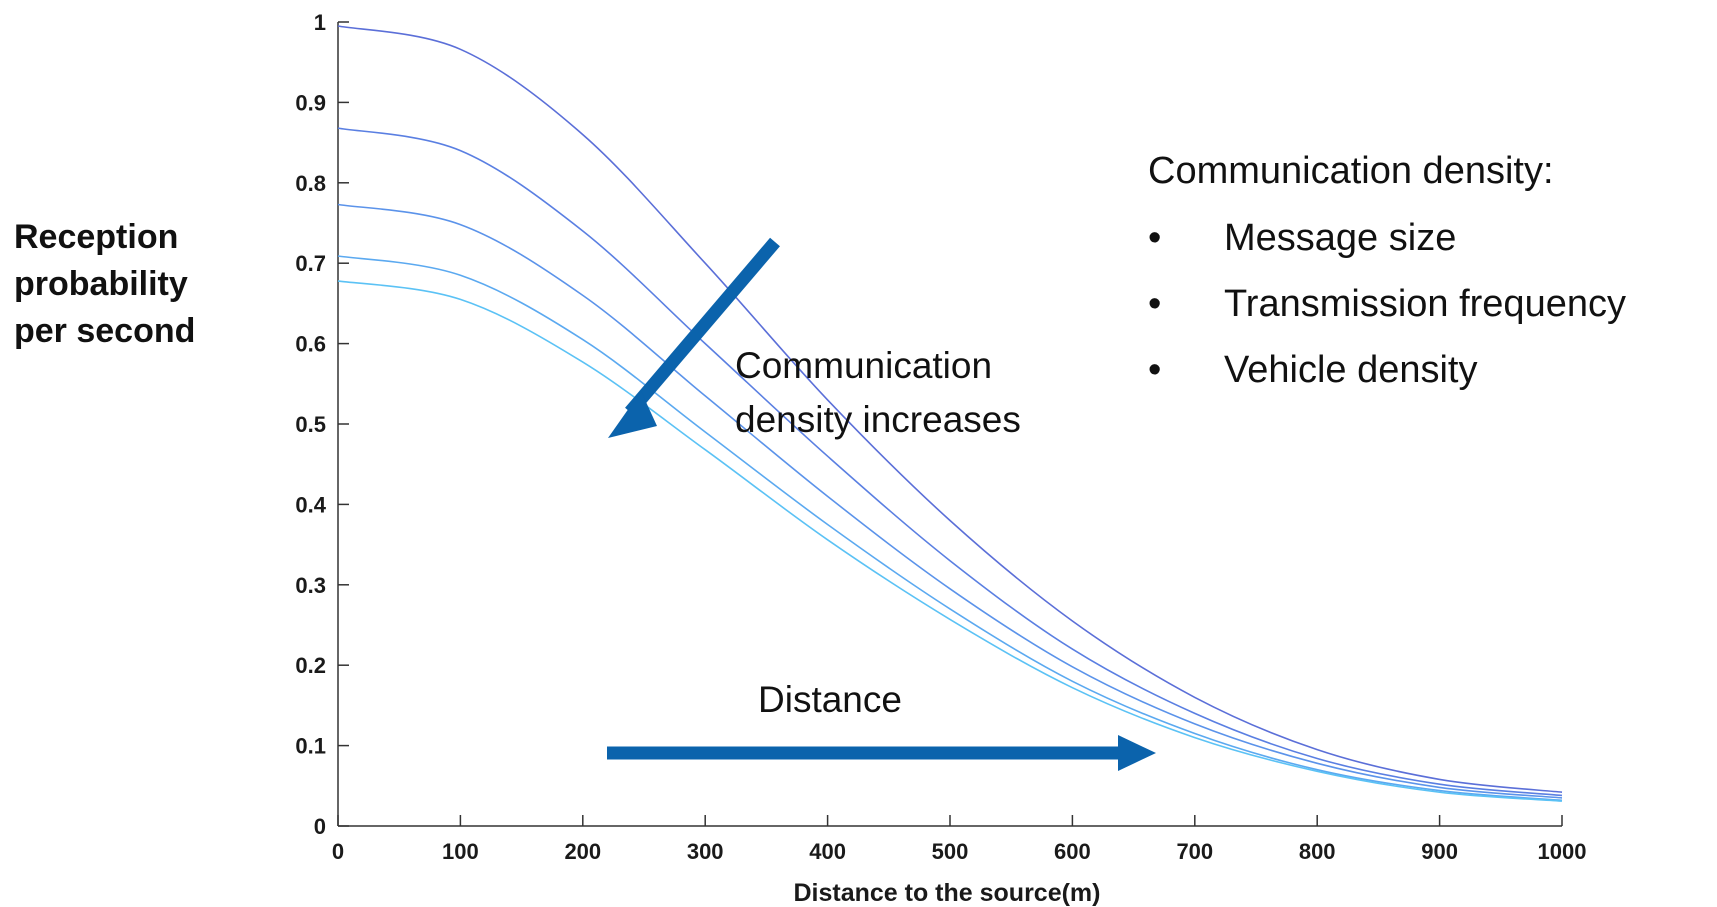  What do you see at coordinates (310, 746) in the screenshot?
I see `y-tick-label: 0.1` at bounding box center [310, 746].